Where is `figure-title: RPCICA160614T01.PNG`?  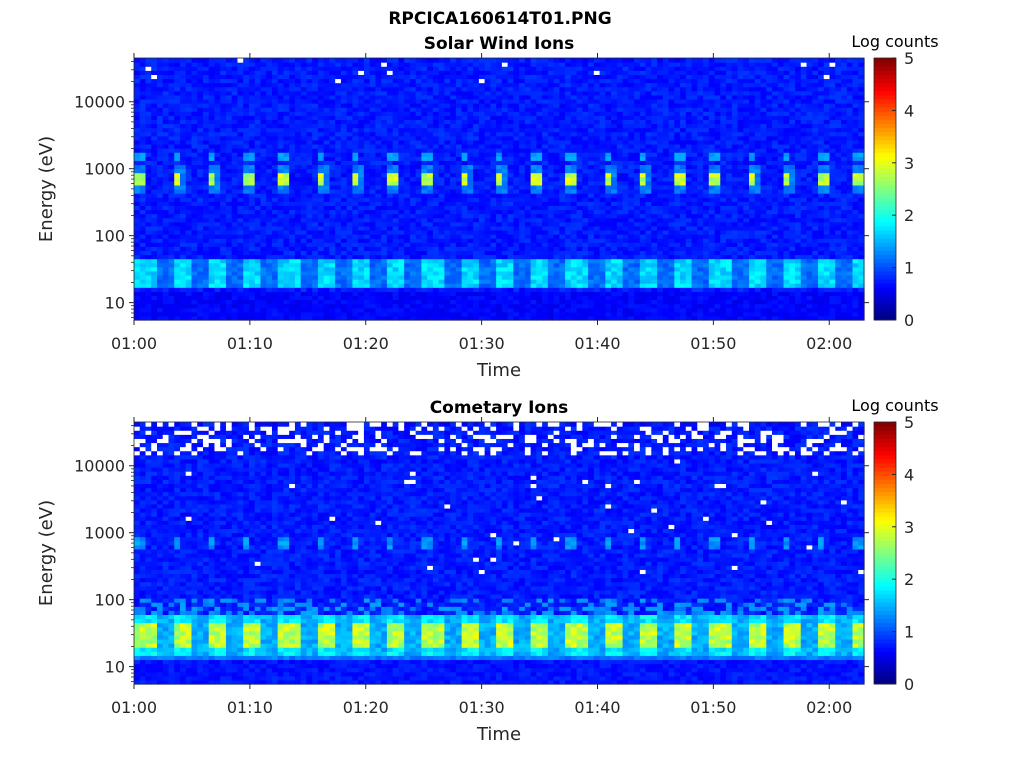 figure-title: RPCICA160614T01.PNG is located at coordinates (499, 19).